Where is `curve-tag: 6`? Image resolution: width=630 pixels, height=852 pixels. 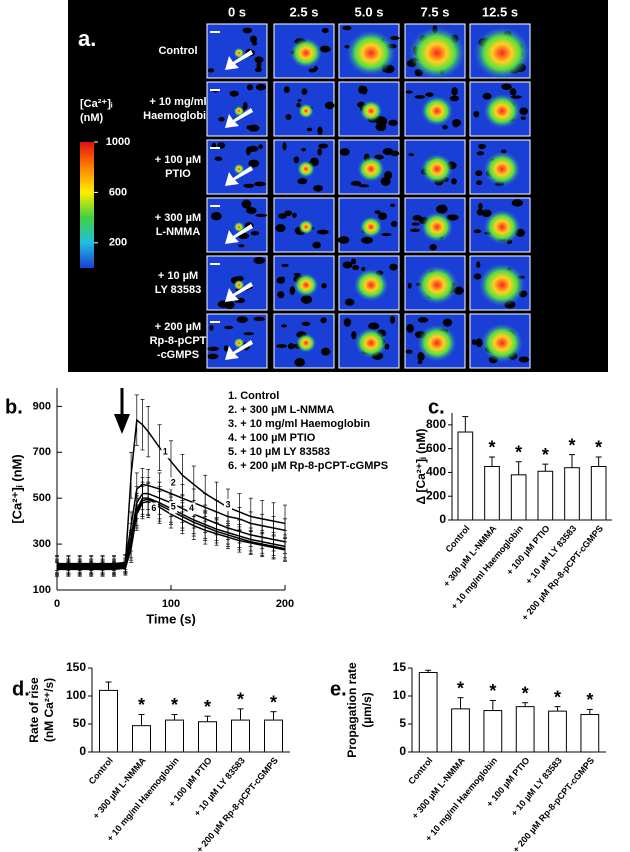
curve-tag: 6 is located at coordinates (153, 508).